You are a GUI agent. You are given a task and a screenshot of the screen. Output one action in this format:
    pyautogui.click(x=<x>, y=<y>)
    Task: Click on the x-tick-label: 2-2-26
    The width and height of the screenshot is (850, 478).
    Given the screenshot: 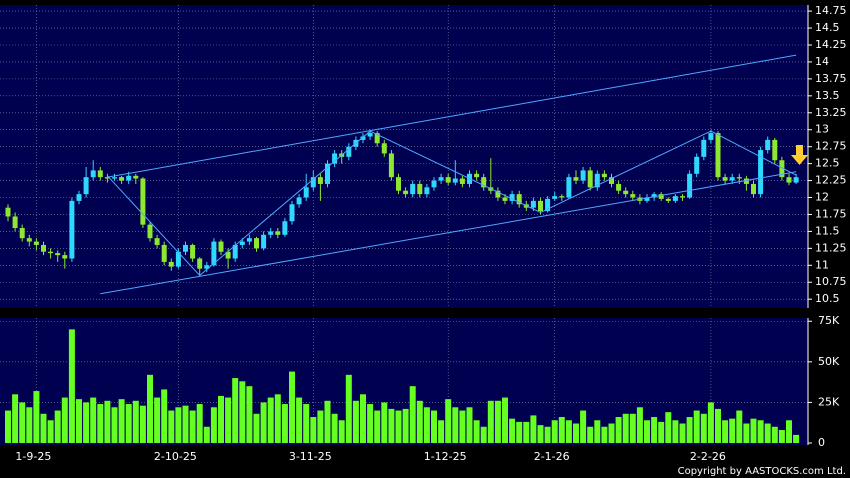 What is the action you would take?
    pyautogui.click(x=708, y=456)
    